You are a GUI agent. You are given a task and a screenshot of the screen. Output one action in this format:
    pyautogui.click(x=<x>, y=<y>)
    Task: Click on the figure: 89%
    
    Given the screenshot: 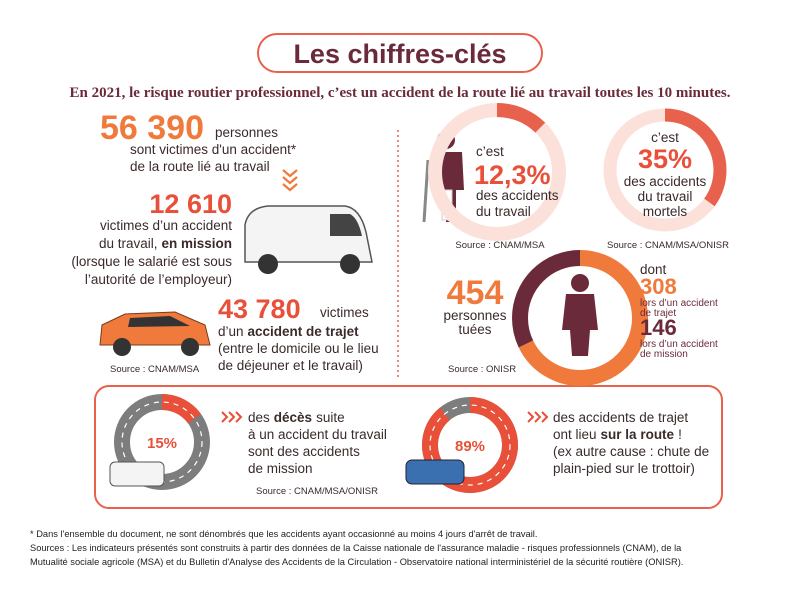 What is the action you would take?
    pyautogui.click(x=470, y=446)
    